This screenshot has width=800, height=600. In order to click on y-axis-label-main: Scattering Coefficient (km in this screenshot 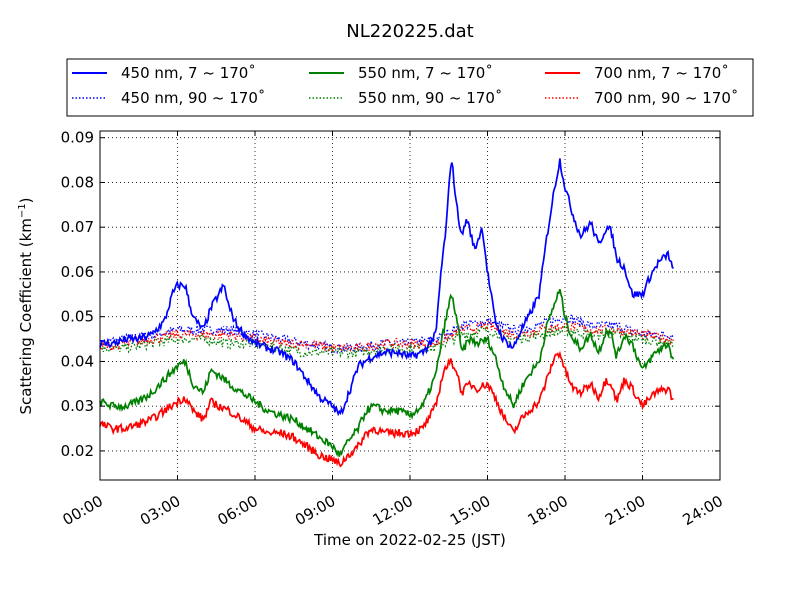, I will do `click(26, 316)`.